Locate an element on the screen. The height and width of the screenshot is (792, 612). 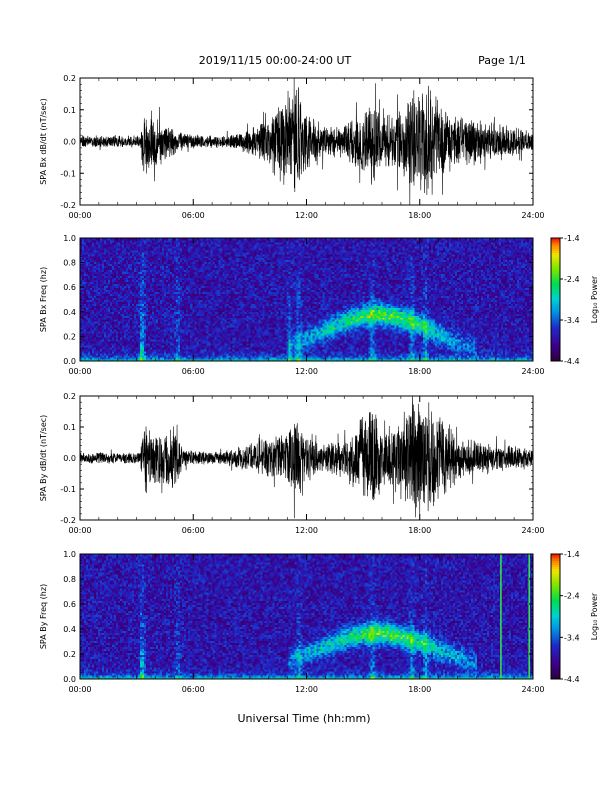
x-axis-label: Universal Time (hh:mm) is located at coordinates (304, 718).